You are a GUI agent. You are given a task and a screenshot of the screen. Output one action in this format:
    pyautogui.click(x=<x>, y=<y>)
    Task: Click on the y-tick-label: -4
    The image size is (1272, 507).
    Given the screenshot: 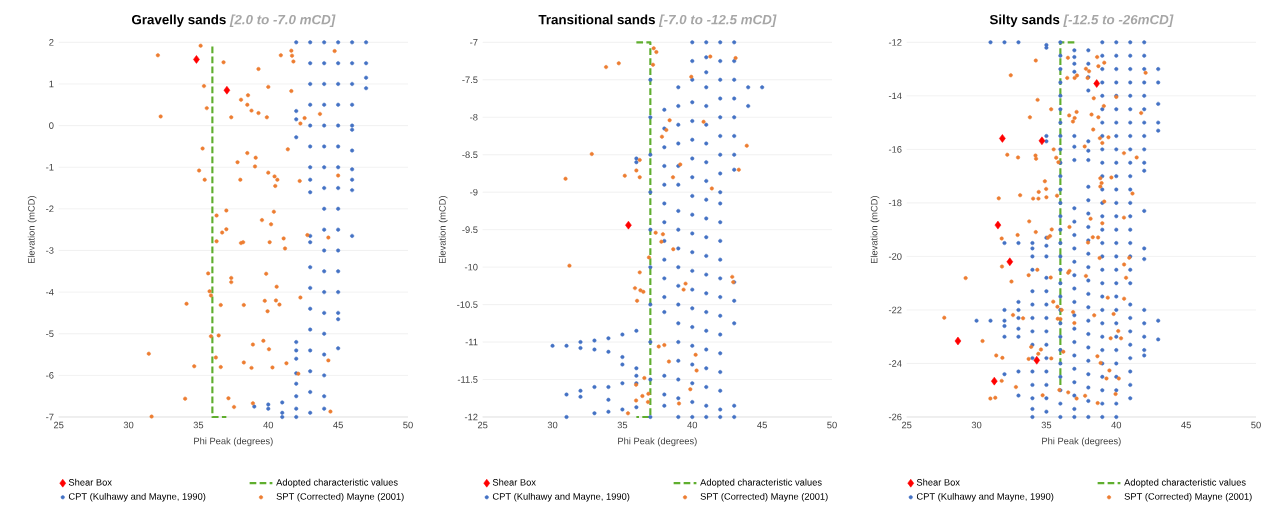 What is the action you would take?
    pyautogui.click(x=50, y=292)
    